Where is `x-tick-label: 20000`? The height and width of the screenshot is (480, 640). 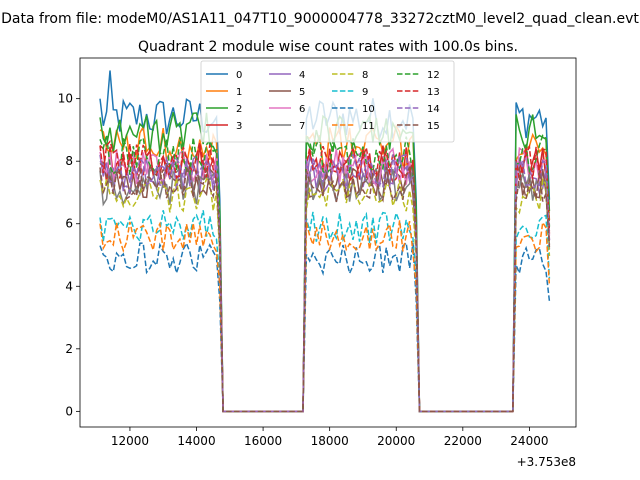
x-tick-label: 20000 is located at coordinates (396, 441).